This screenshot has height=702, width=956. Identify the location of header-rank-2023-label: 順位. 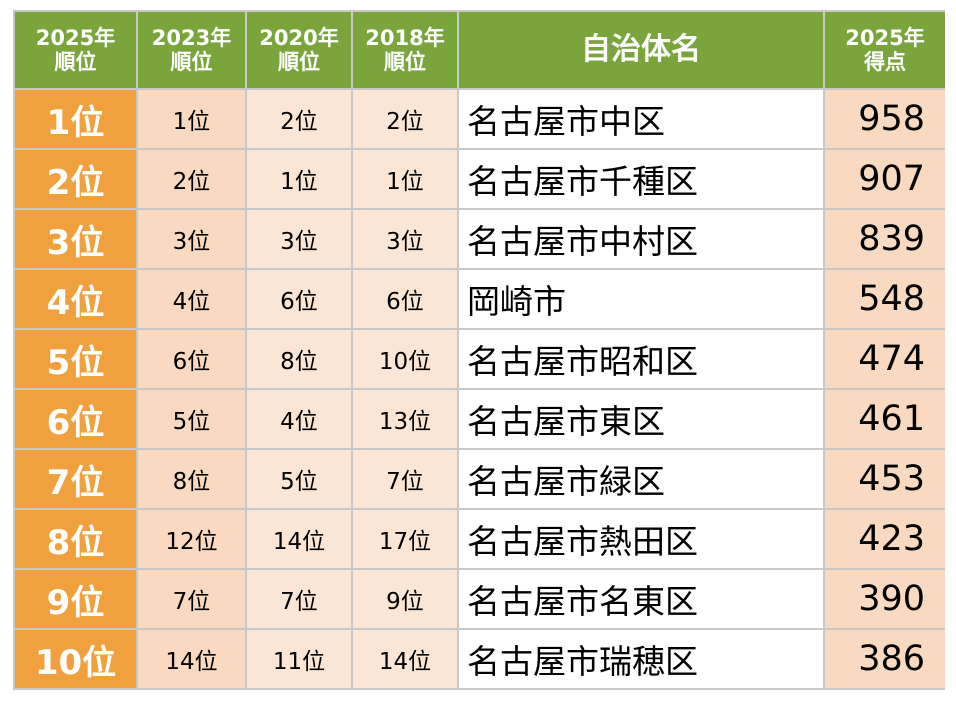
(191, 62).